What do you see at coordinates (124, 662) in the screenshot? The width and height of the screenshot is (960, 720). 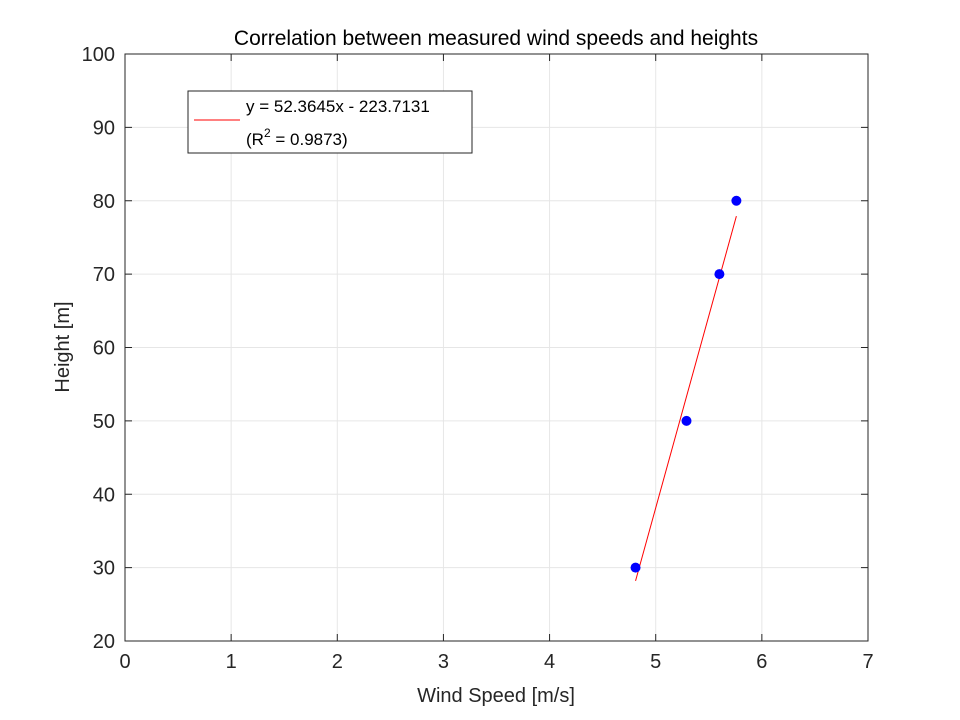 I see `x-tick-label: 0` at bounding box center [124, 662].